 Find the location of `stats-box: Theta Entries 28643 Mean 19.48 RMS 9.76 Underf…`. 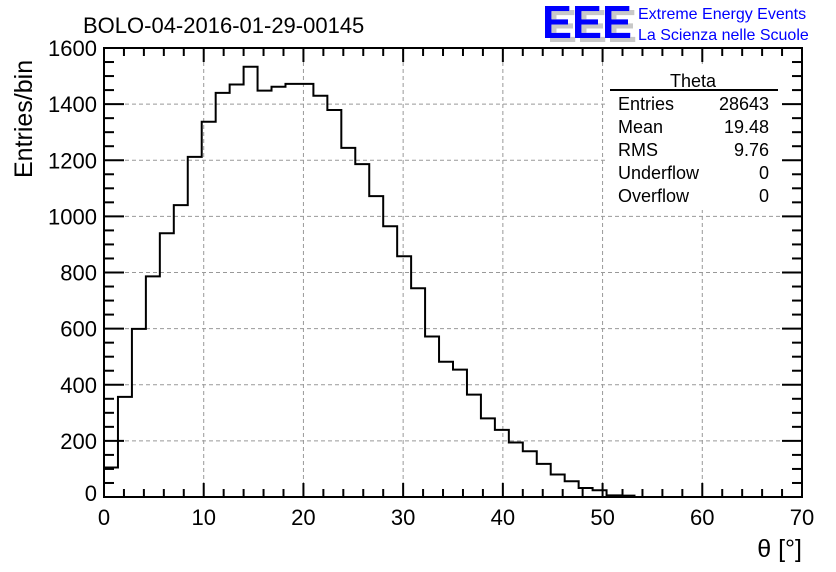

stats-box: Theta Entries 28643 Mean 19.48 RMS 9.76 Underf… is located at coordinates (694, 137).